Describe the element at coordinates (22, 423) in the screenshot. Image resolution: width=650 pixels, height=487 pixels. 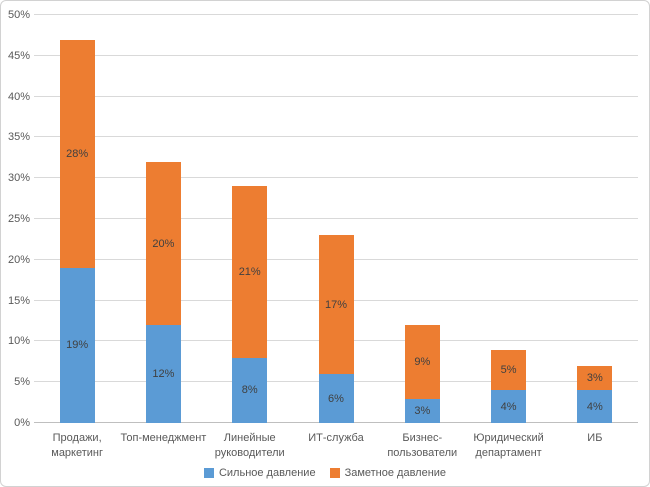
I see `y-tick-label: 0%` at that location.